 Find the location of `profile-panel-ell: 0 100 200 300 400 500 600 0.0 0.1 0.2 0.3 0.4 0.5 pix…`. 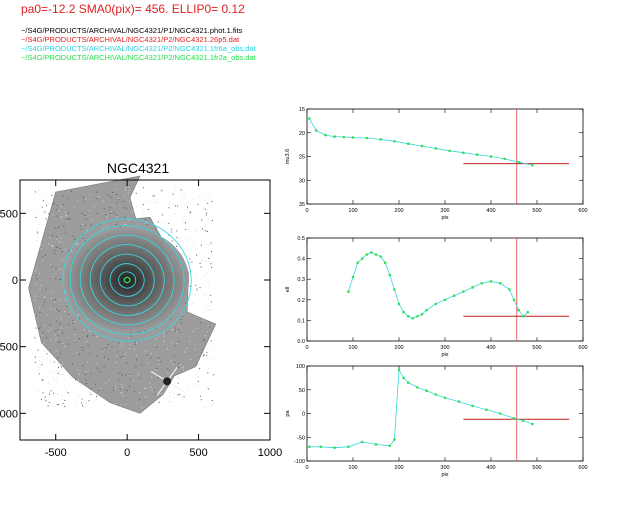

profile-panel-ell: 0 100 200 300 400 500 600 0.0 0.1 0.2 0.3 0.4 0.5 pix… is located at coordinates (436, 297).